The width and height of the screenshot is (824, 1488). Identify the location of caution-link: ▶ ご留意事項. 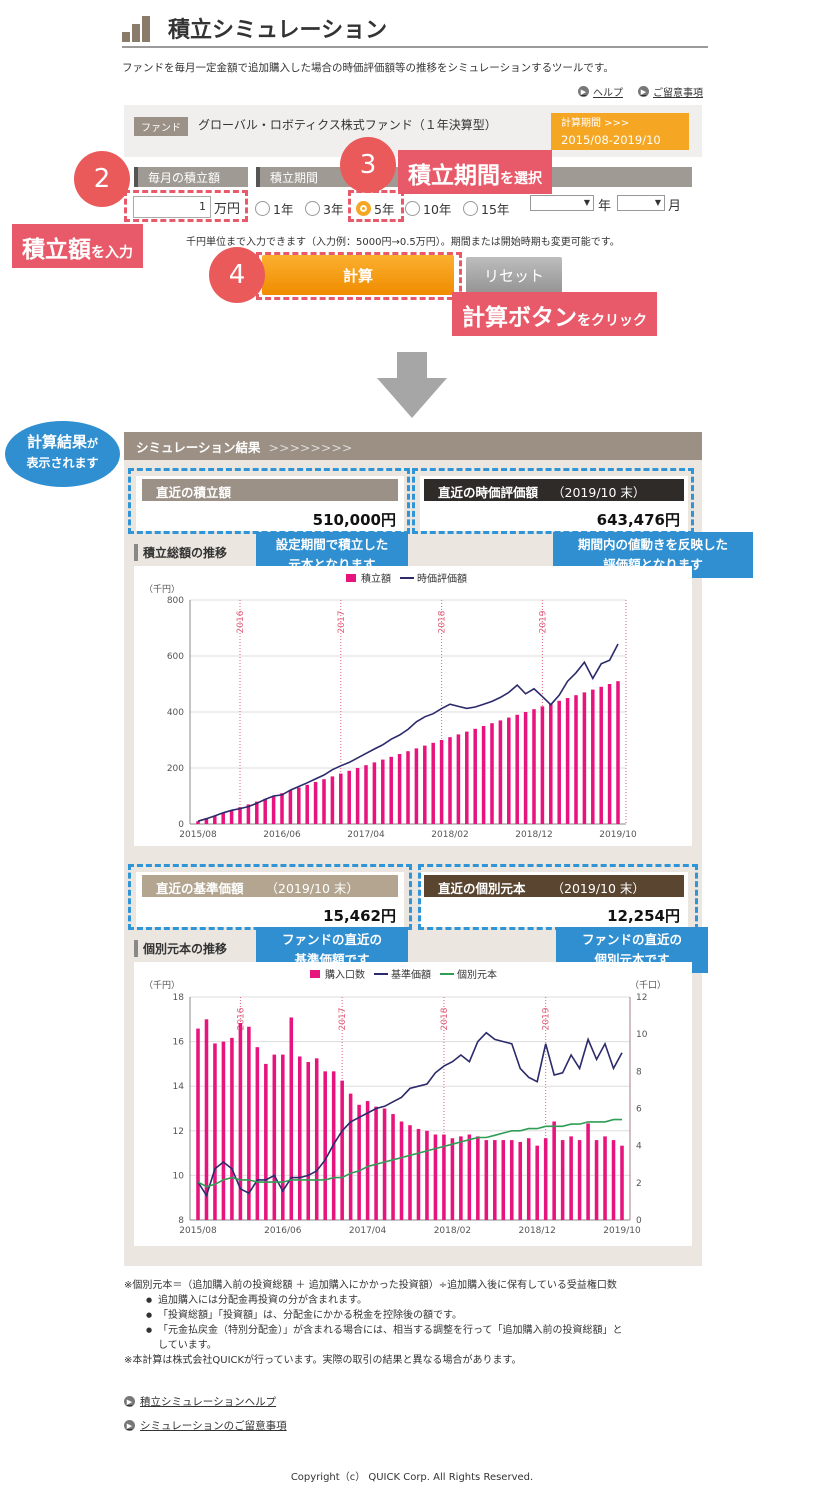
(670, 91).